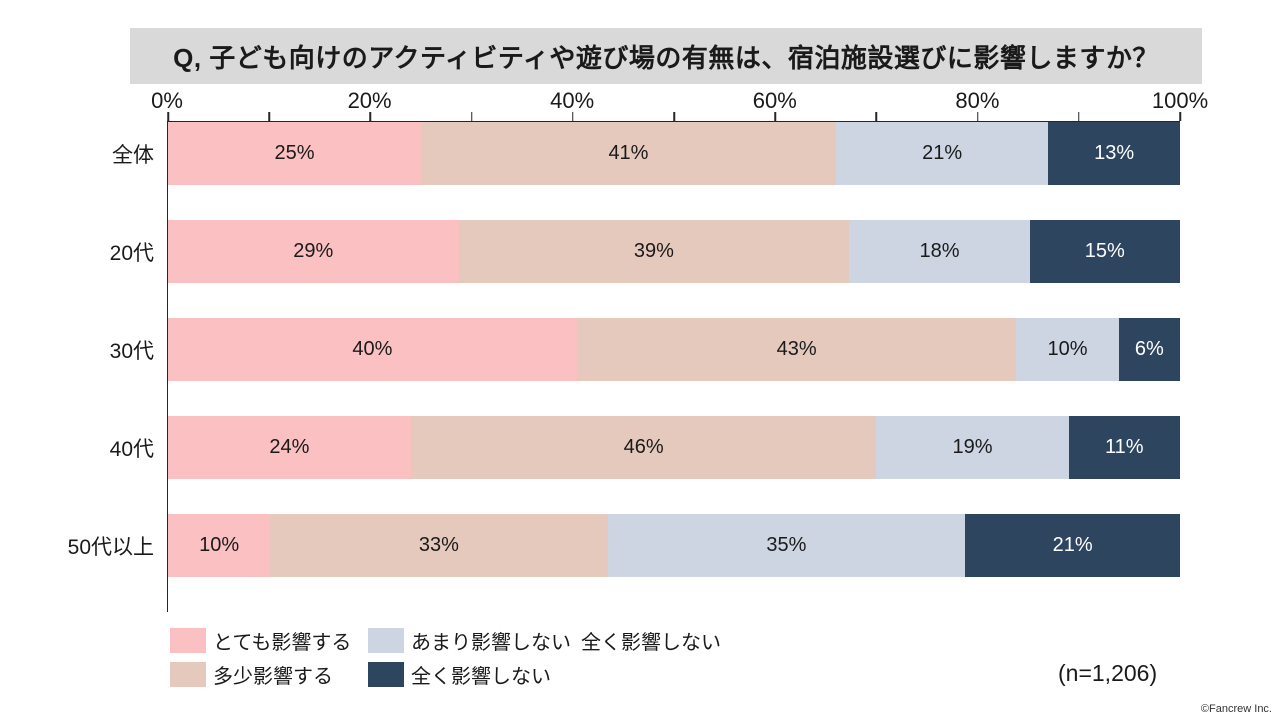  I want to click on bar-segment: 43%, so click(796, 349).